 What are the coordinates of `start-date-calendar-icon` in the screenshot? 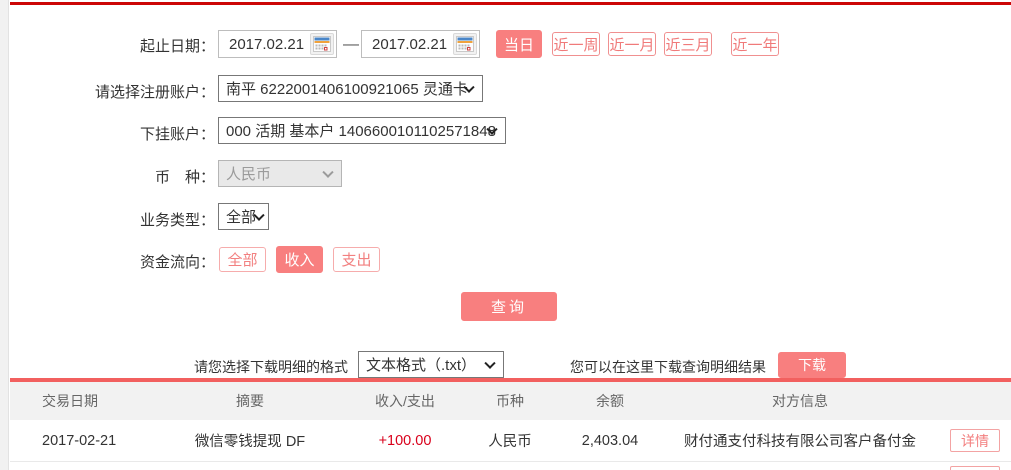 It's located at (322, 44).